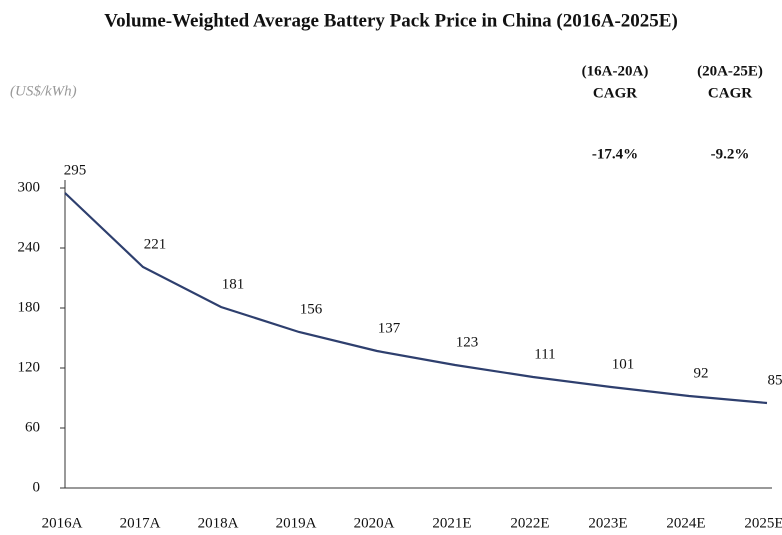 This screenshot has width=782, height=535. I want to click on y-tick-label: 180, so click(29, 307).